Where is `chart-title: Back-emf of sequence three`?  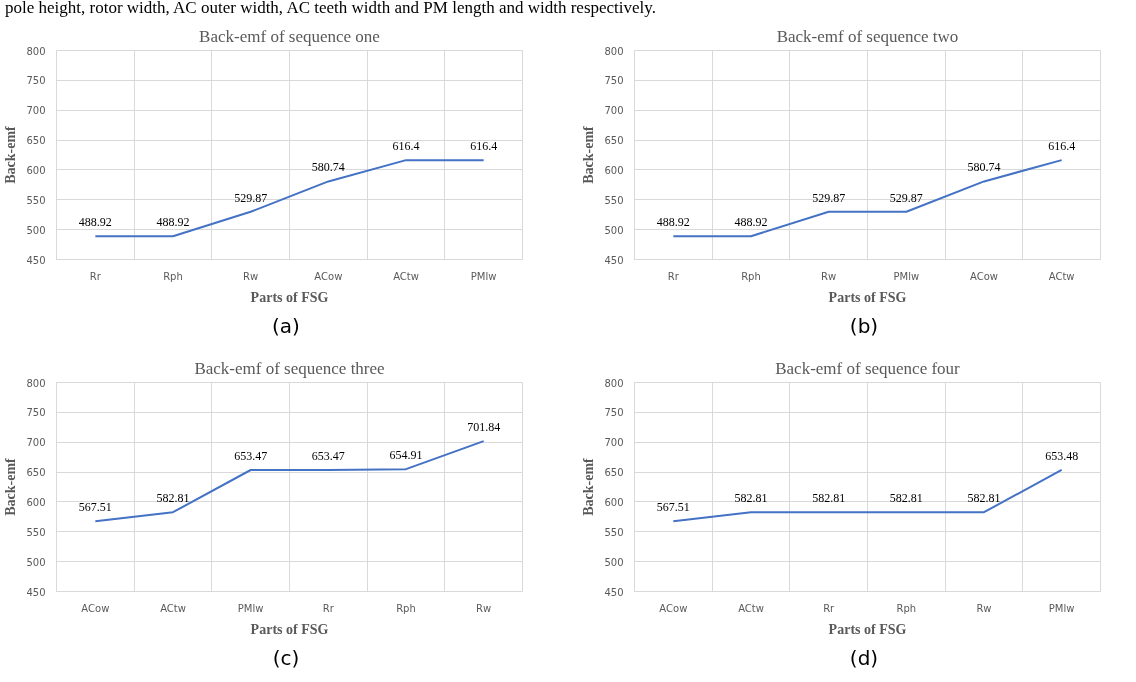
chart-title: Back-emf of sequence three is located at coordinates (289, 368).